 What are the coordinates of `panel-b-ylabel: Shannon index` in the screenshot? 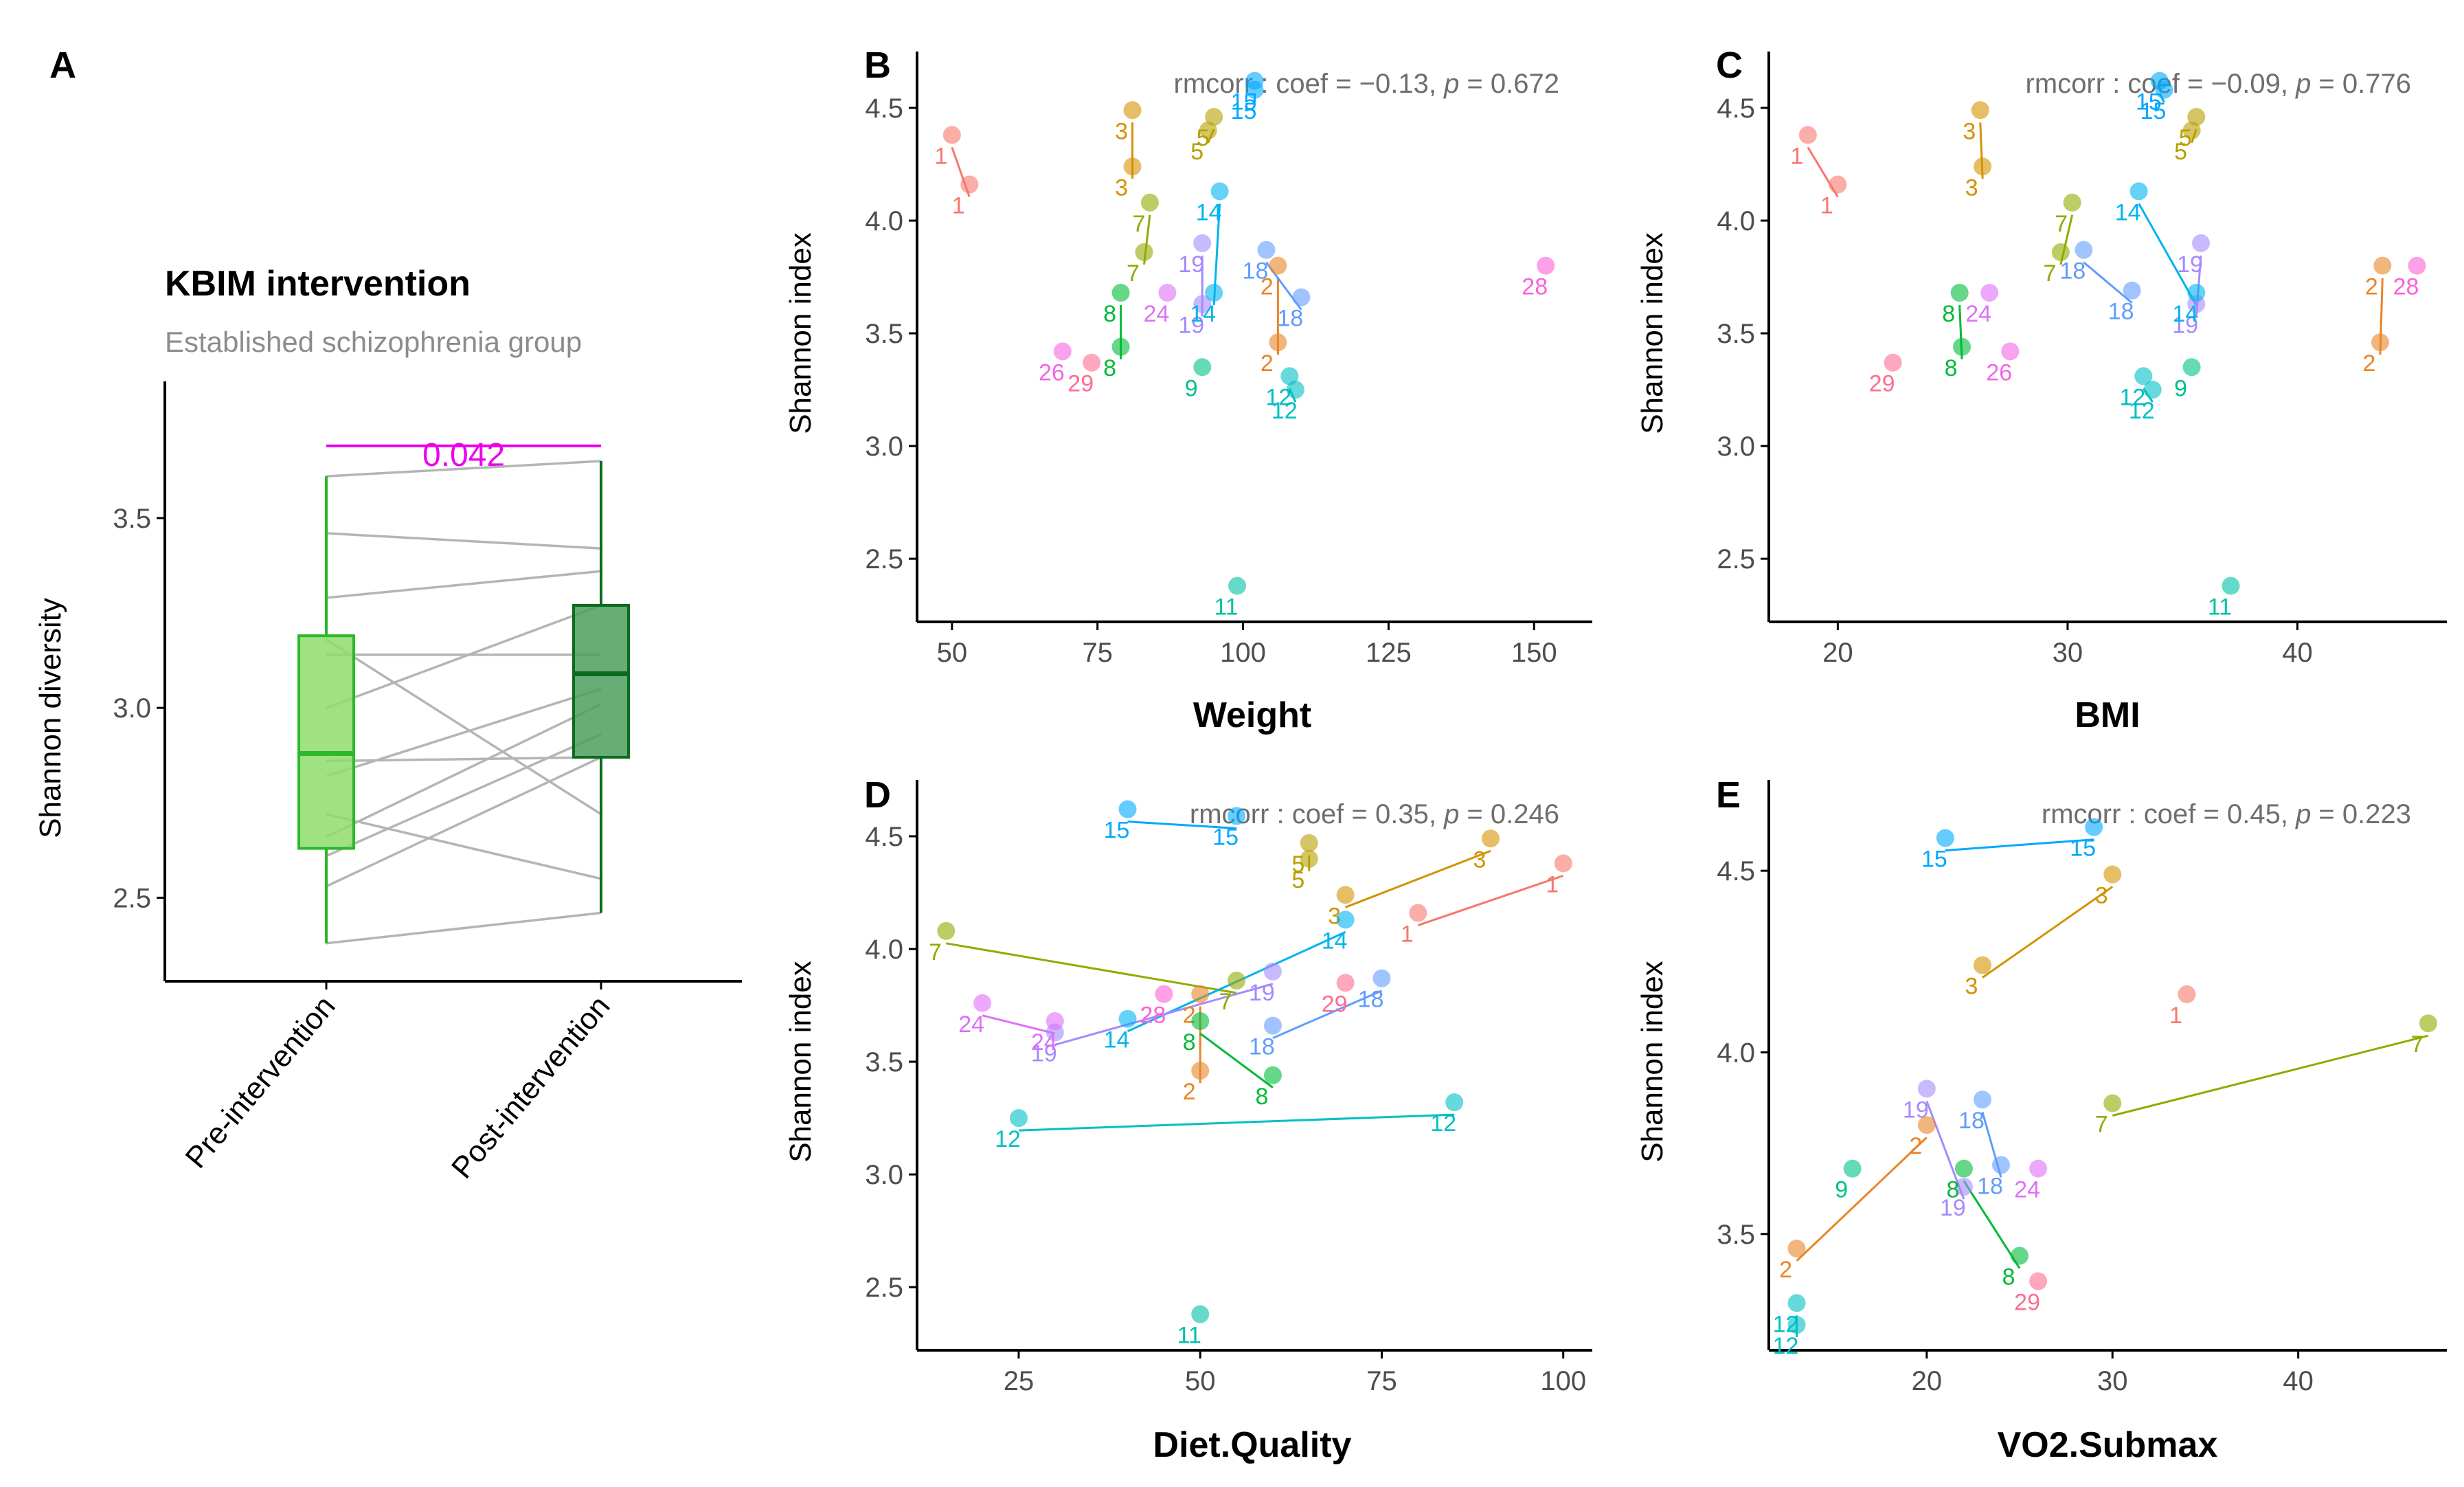 It's located at (800, 333).